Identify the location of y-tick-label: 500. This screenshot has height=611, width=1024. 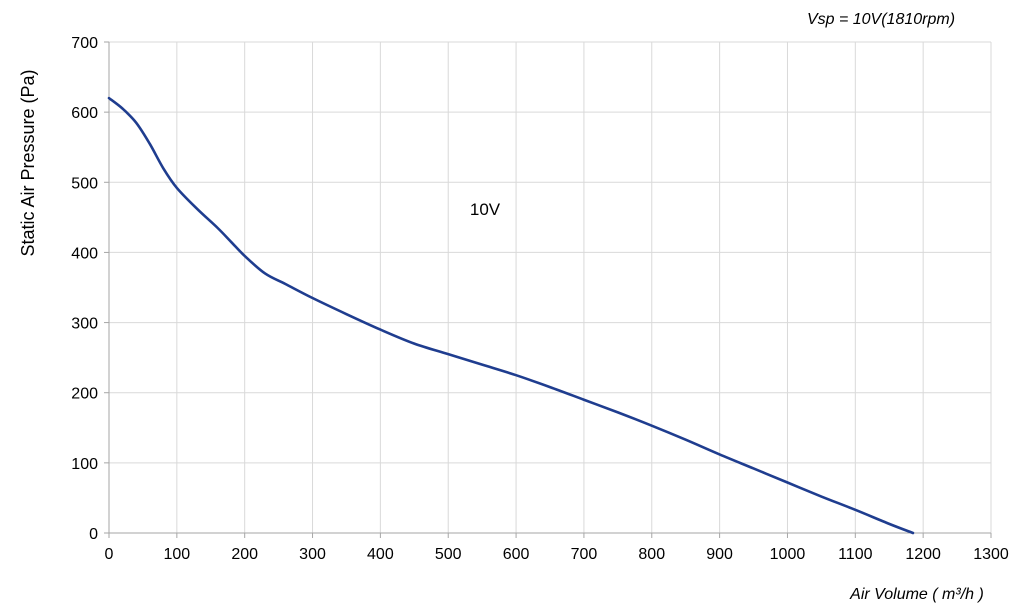
(84, 183).